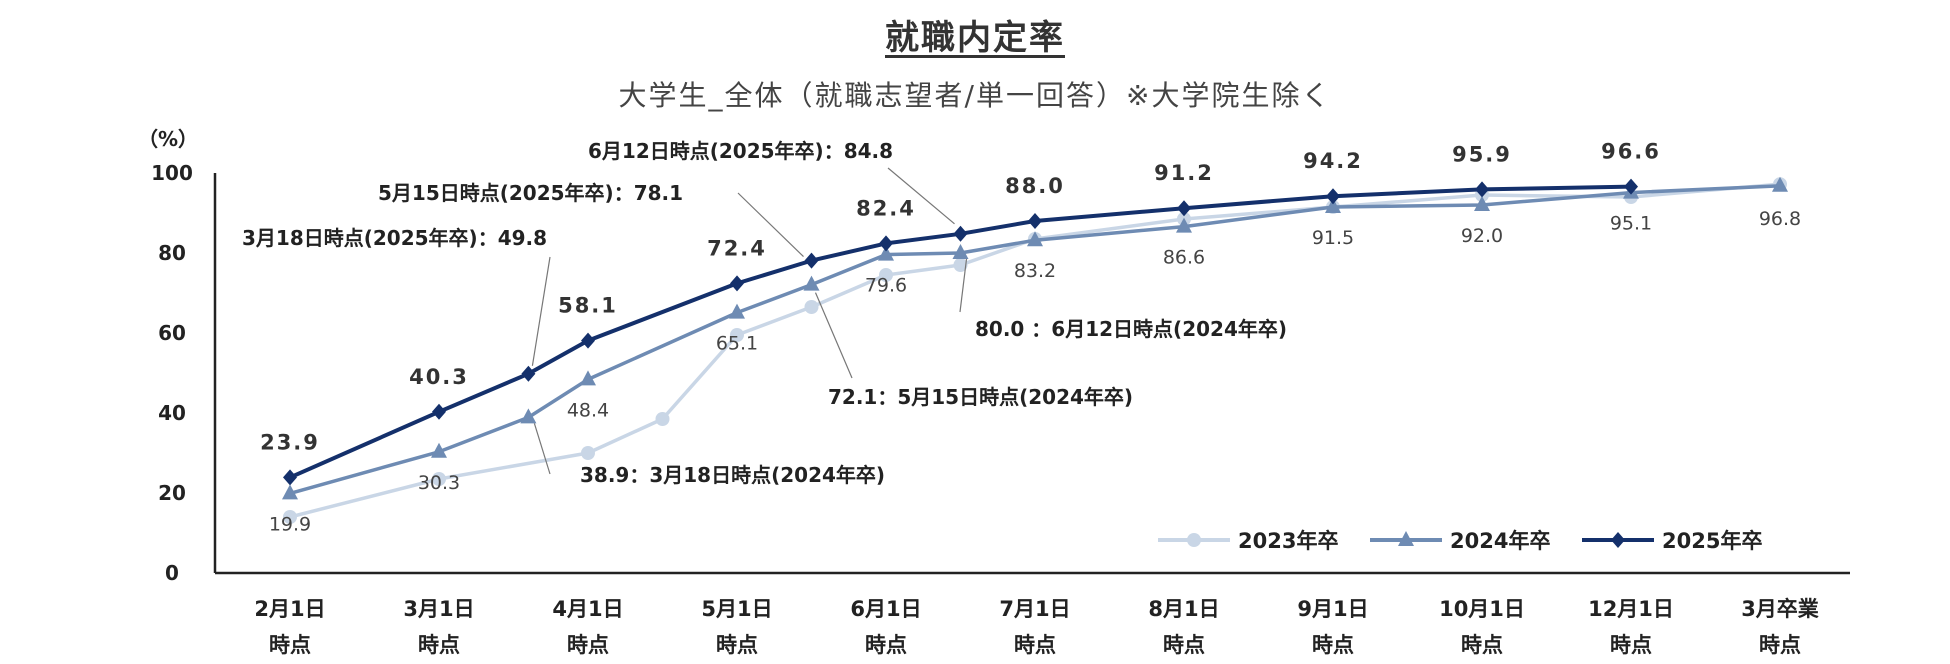 The width and height of the screenshot is (1950, 664). What do you see at coordinates (1332, 609) in the screenshot?
I see `x-tick-label: 9月1日` at bounding box center [1332, 609].